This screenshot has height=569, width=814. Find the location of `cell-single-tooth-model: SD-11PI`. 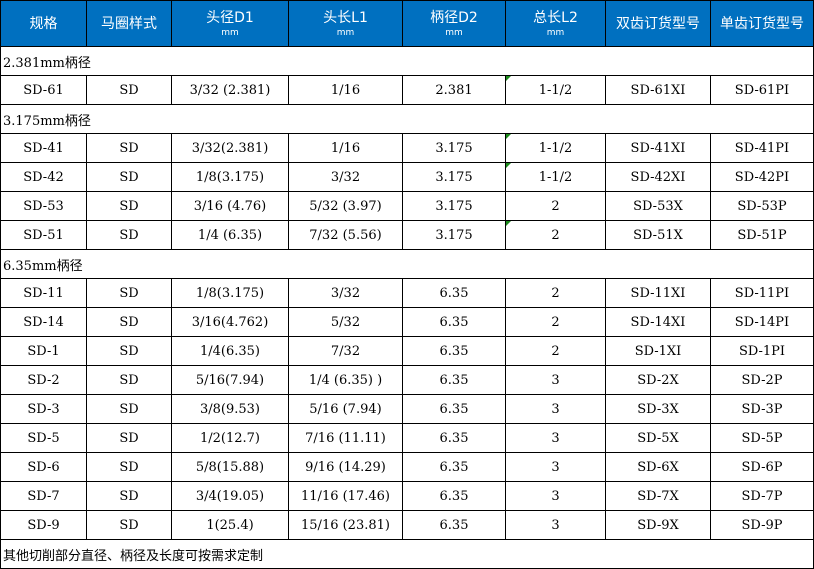

cell-single-tooth-model: SD-11PI is located at coordinates (762, 293).